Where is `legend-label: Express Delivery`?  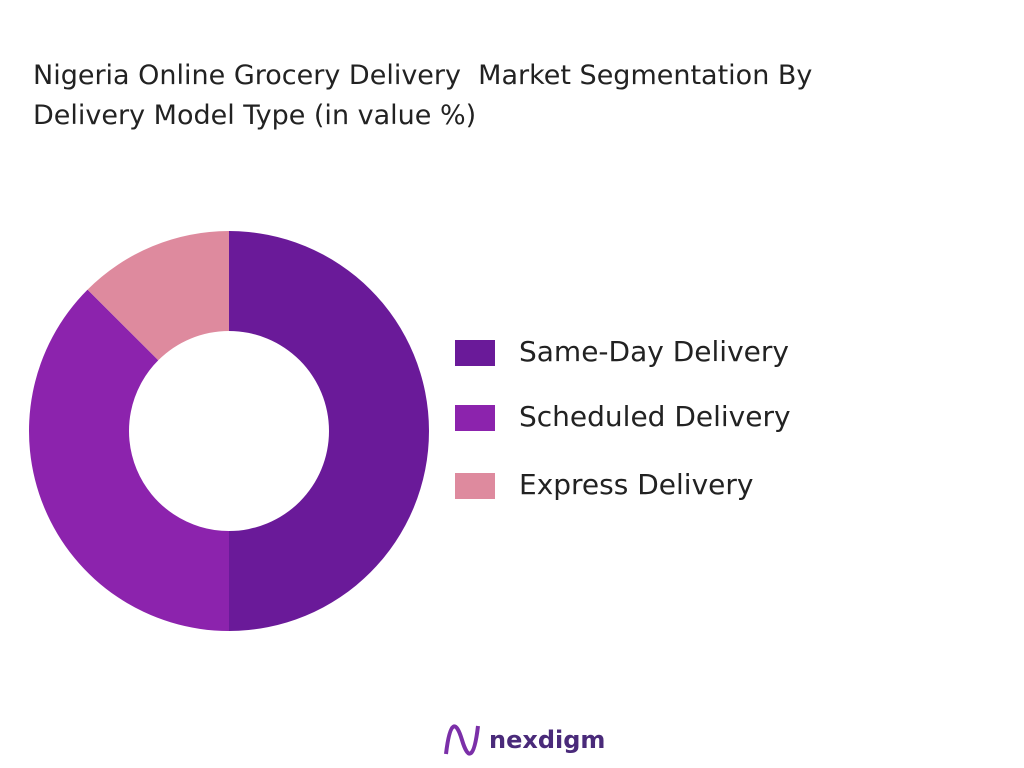 legend-label: Express Delivery is located at coordinates (636, 484).